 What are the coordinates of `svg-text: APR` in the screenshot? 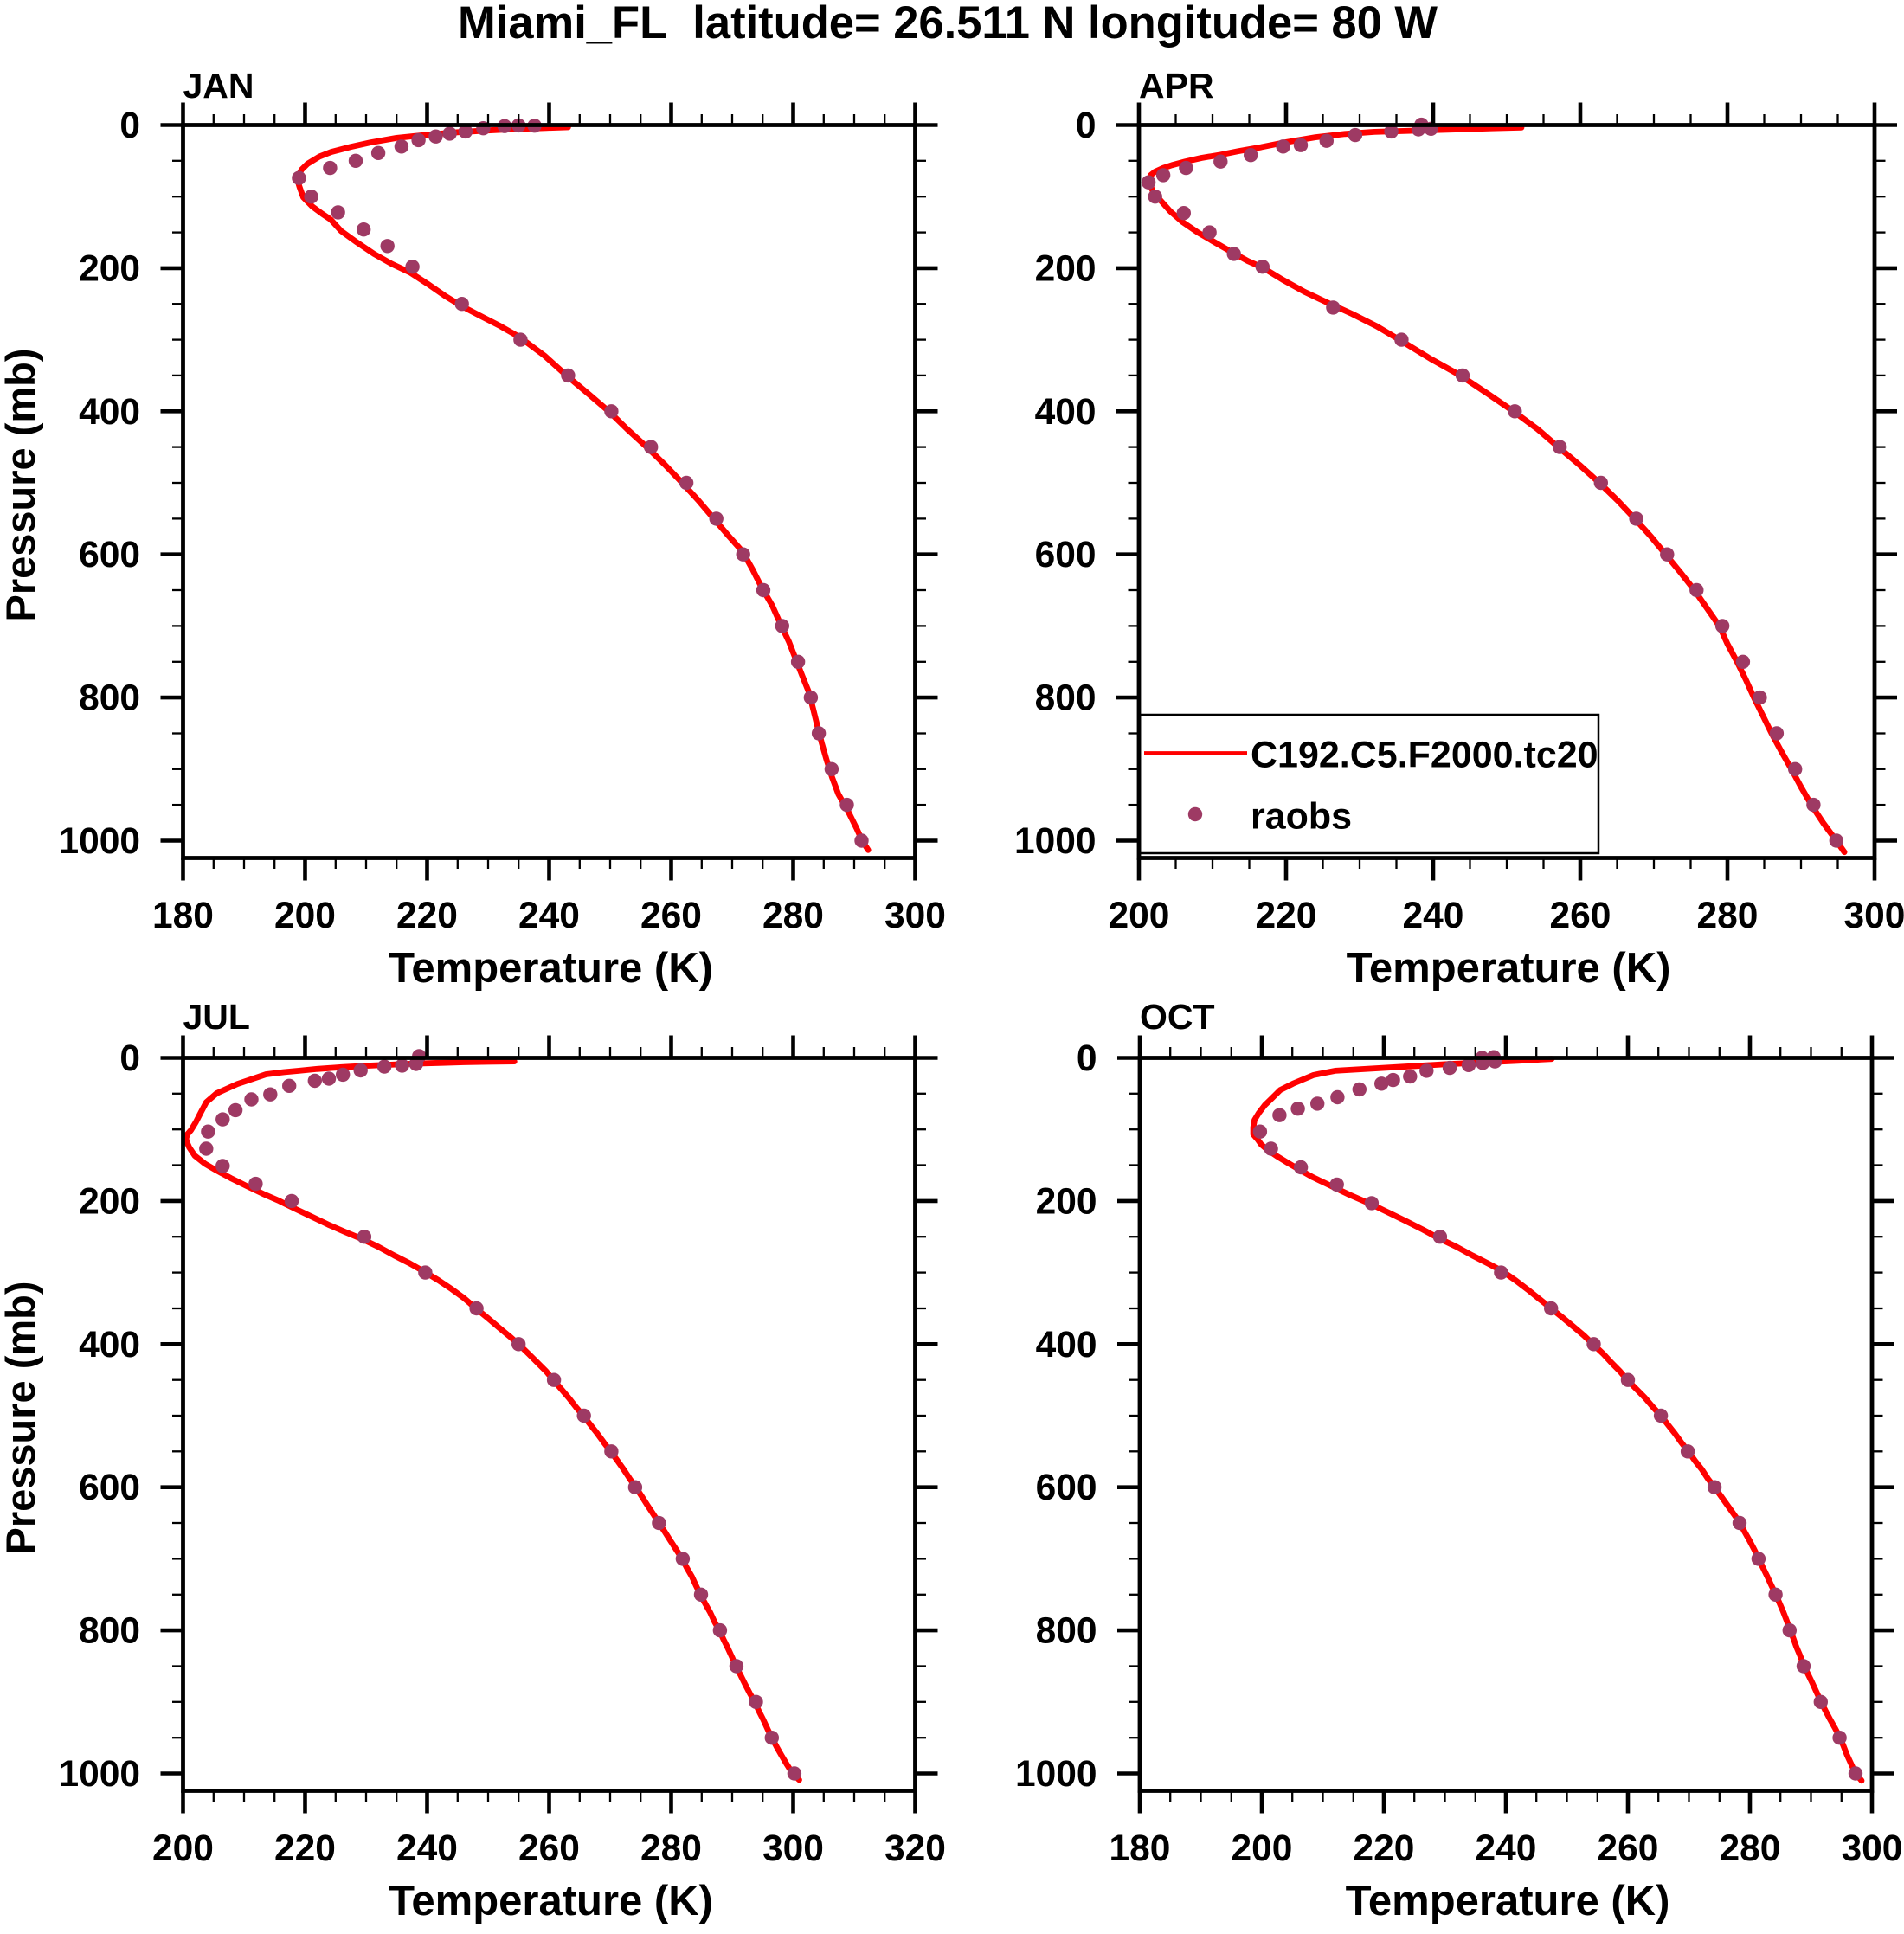 It's located at (1176, 86).